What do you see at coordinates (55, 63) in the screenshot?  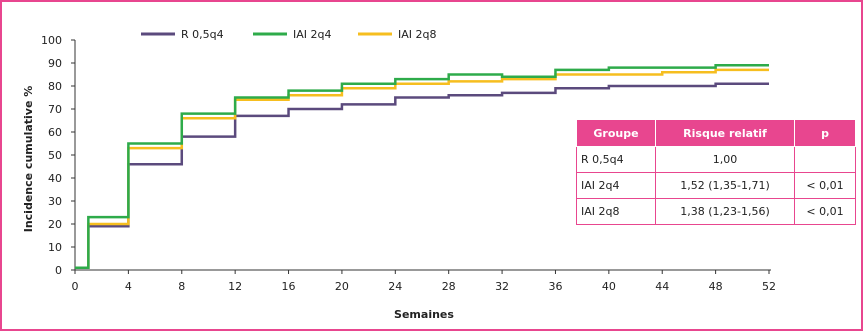 I see `y-tick-label: 90` at bounding box center [55, 63].